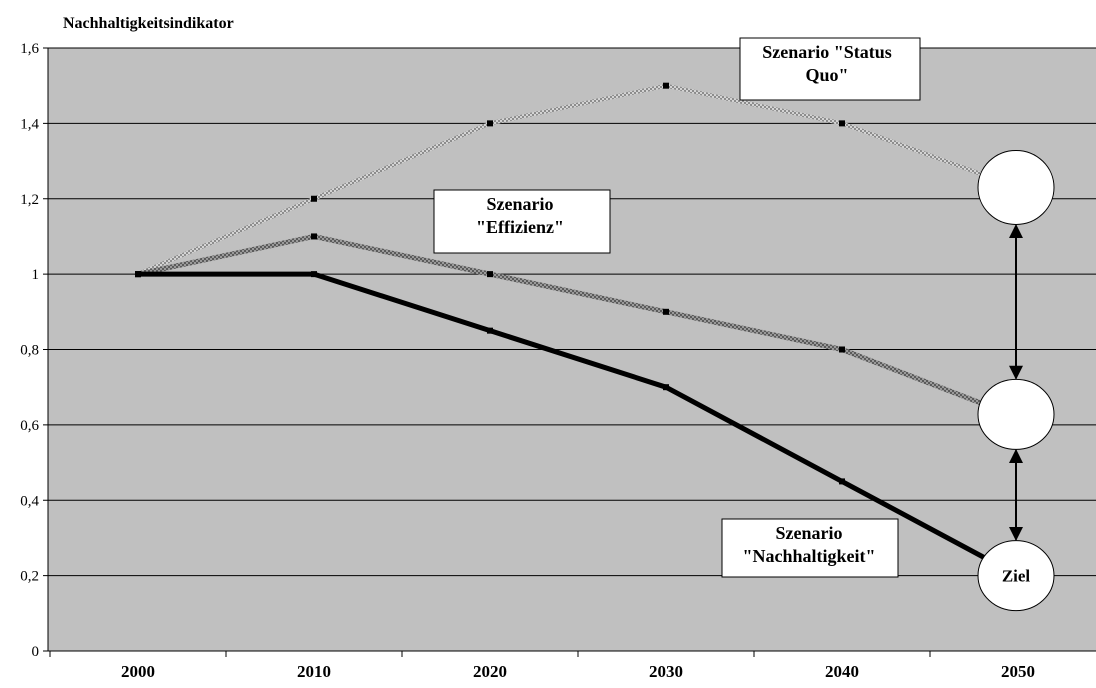 The width and height of the screenshot is (1096, 688). I want to click on y-tick-label: 0,4, so click(29, 501).